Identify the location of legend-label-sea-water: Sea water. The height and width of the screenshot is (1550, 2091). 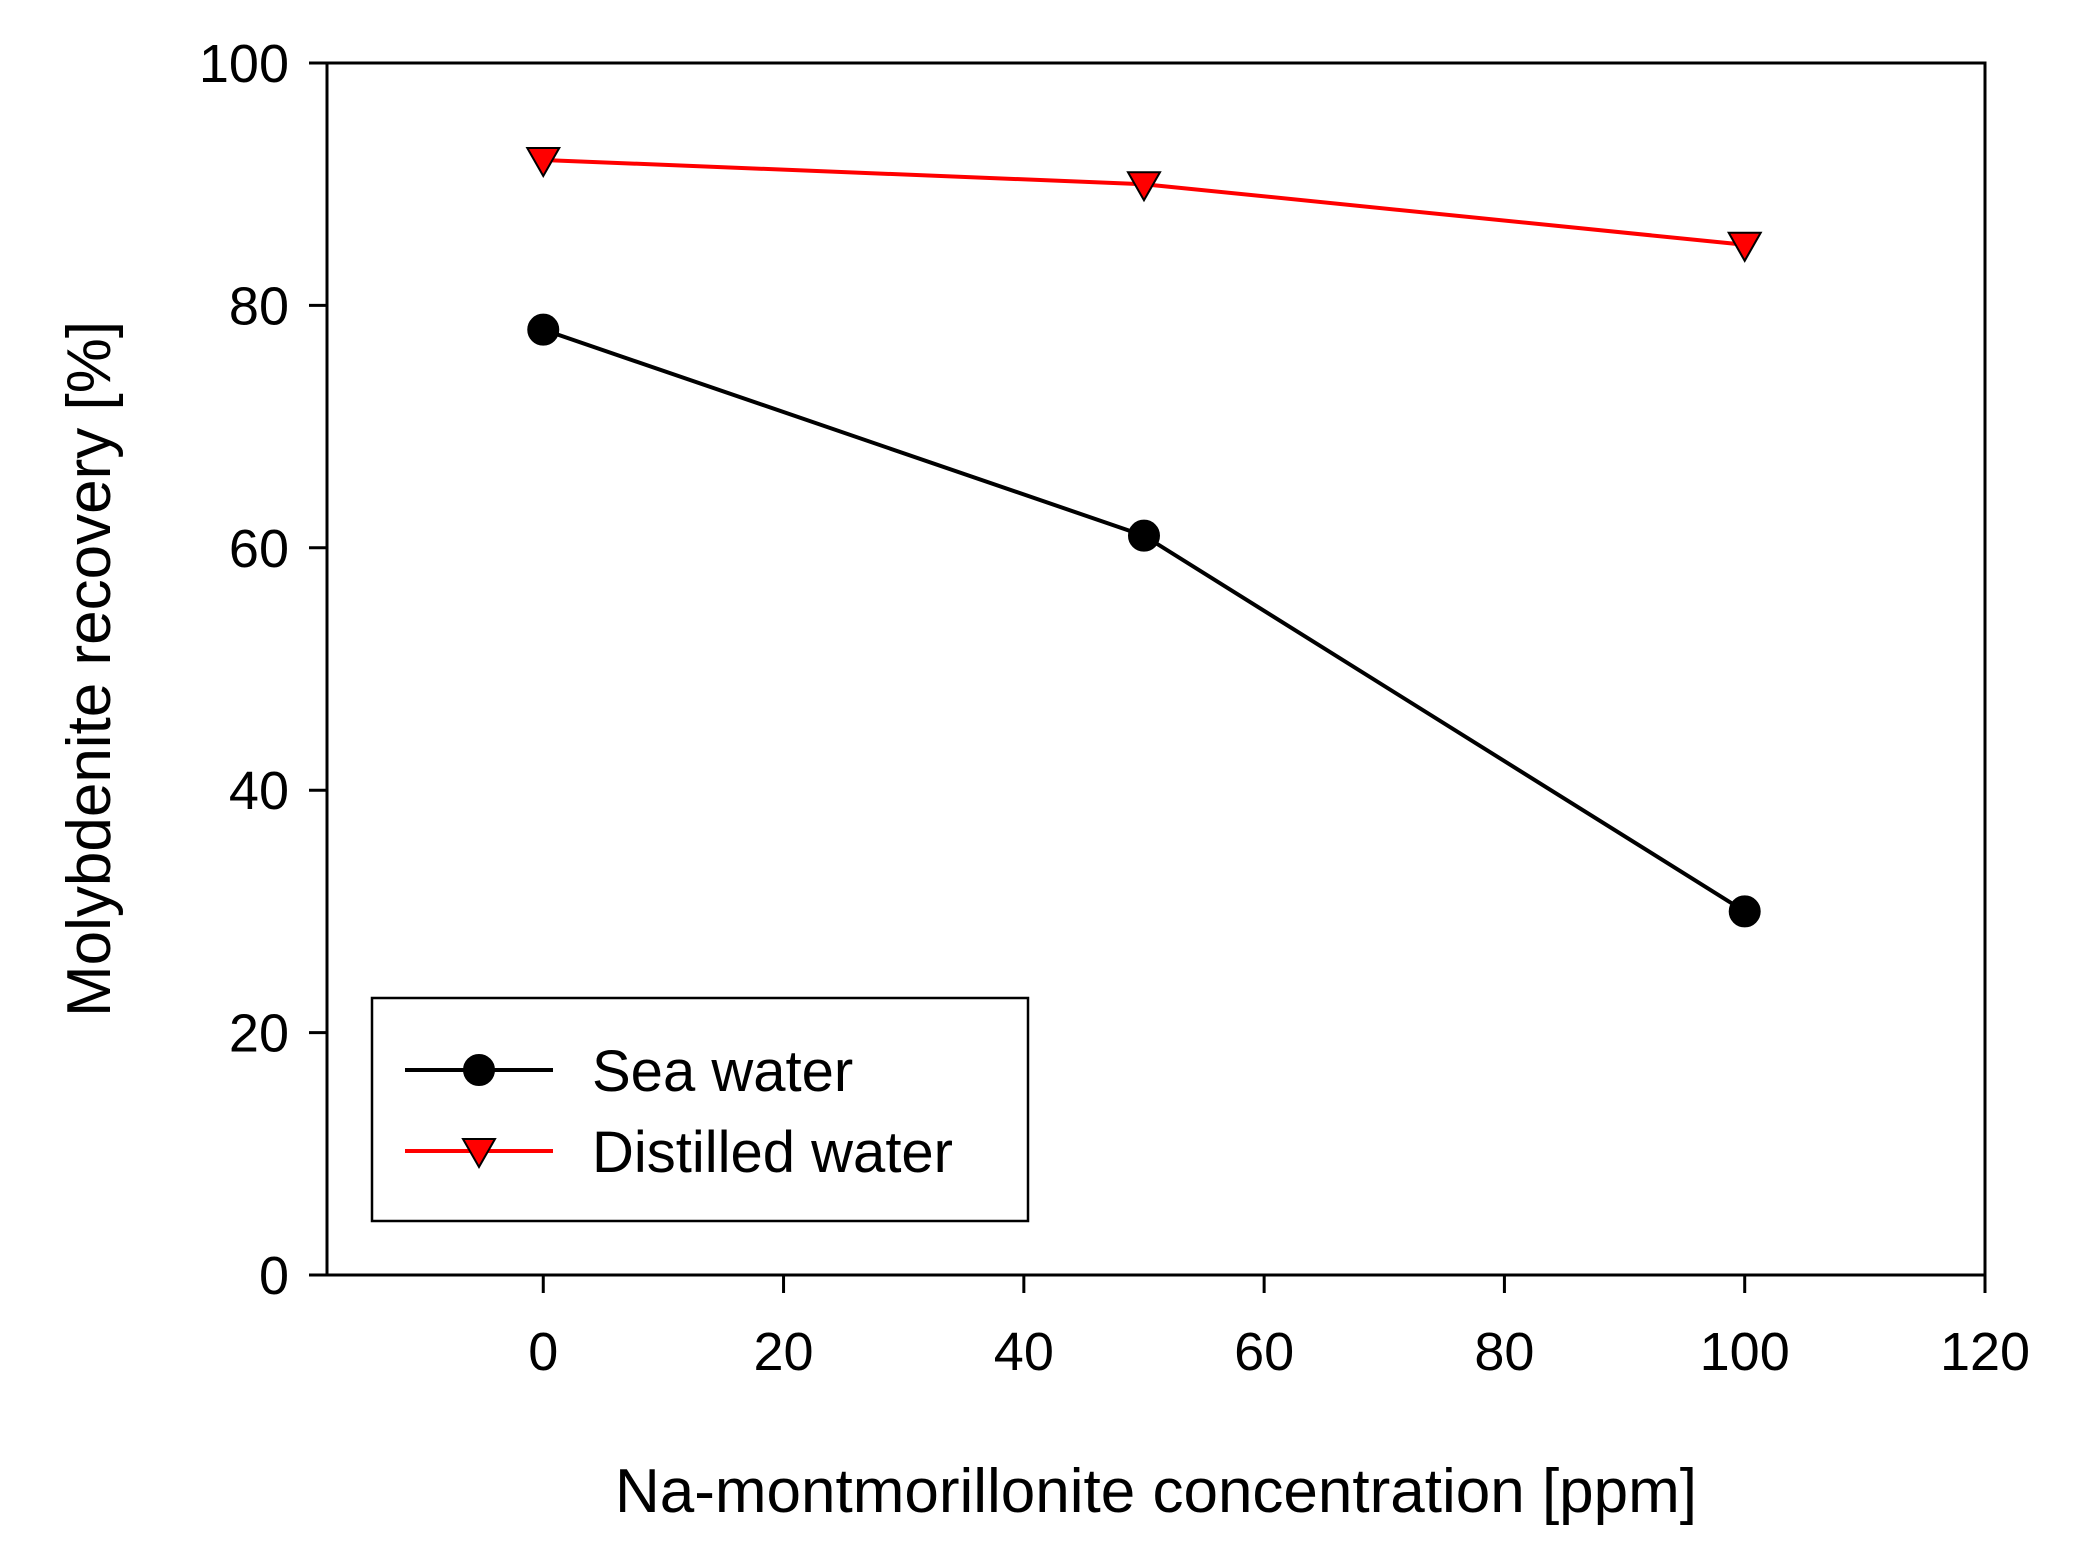
(722, 1071).